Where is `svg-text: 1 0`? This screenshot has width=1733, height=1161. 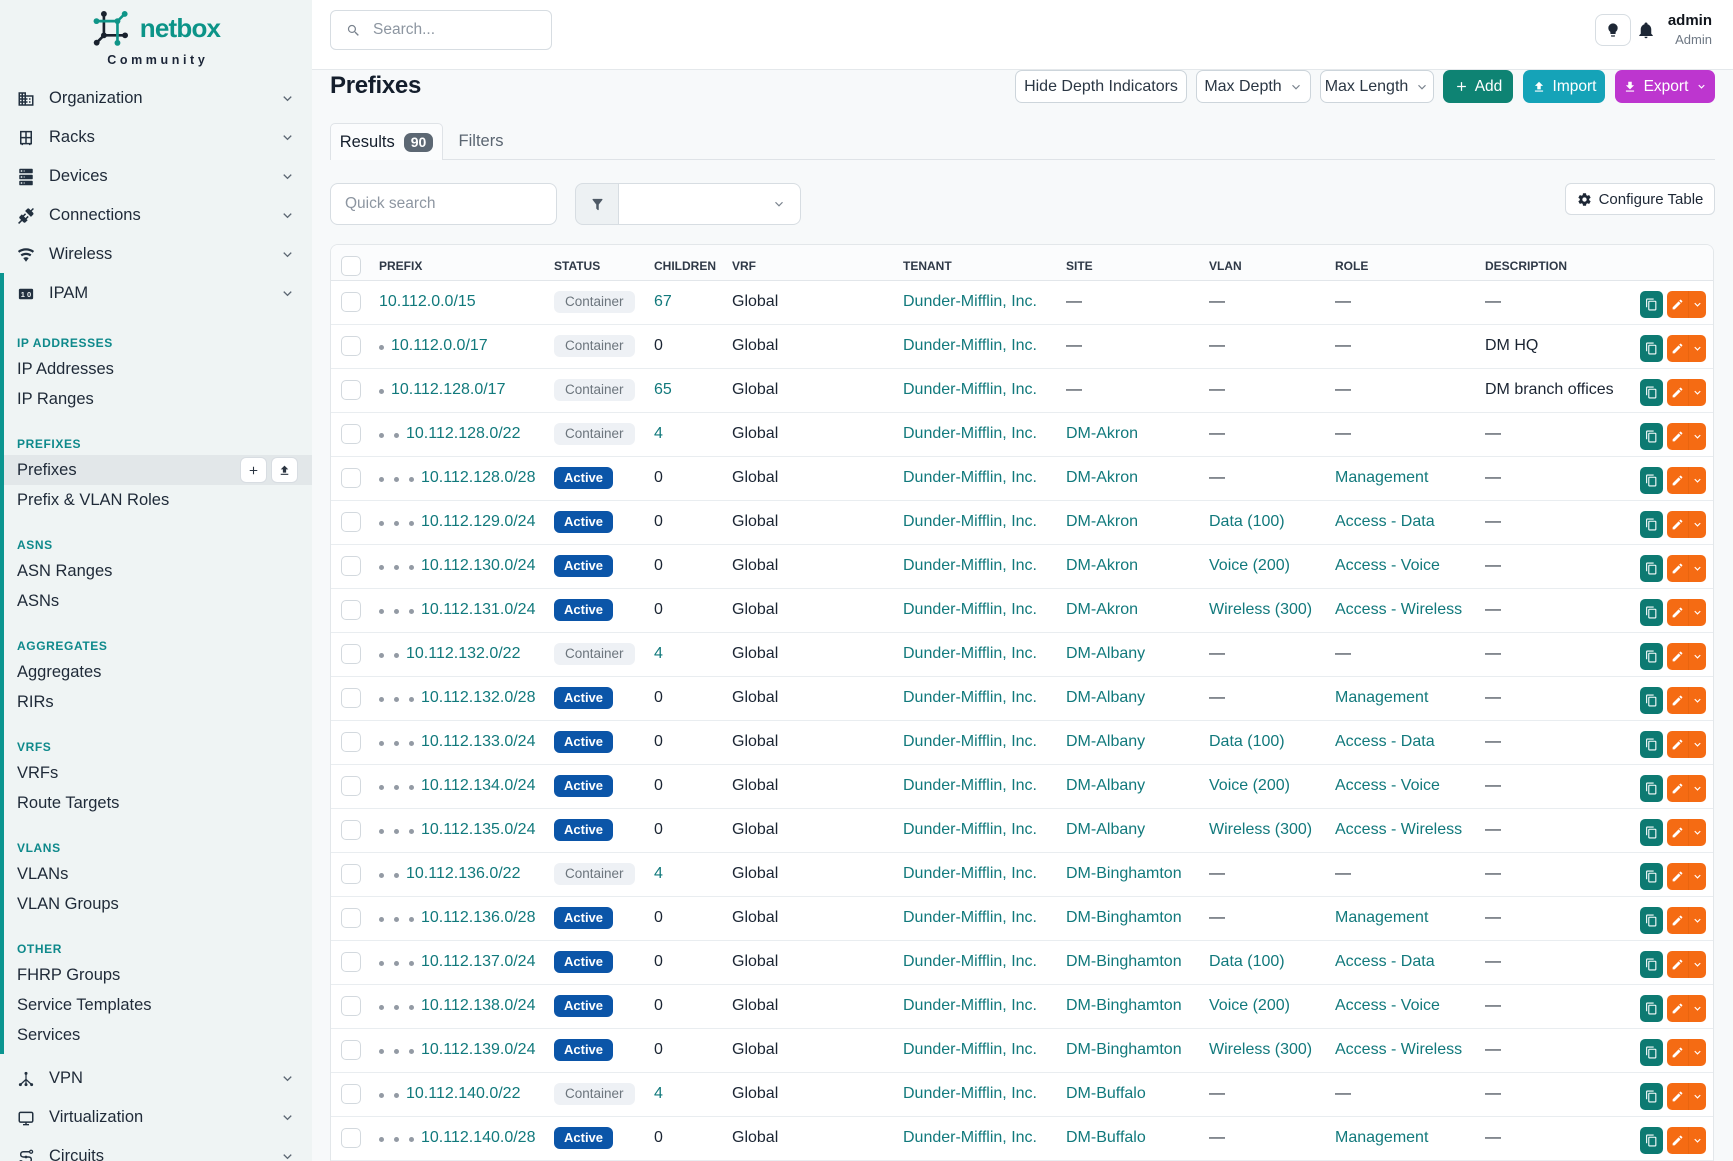 svg-text: 1 0 is located at coordinates (26, 293).